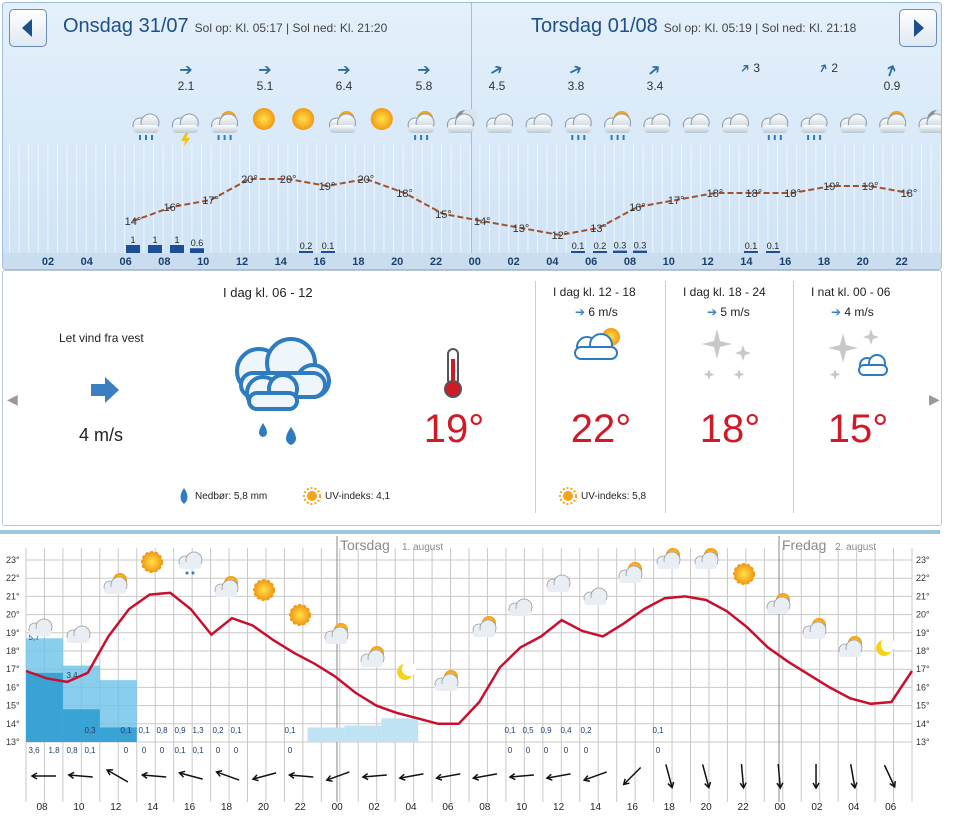 Image resolution: width=960 pixels, height=821 pixels. What do you see at coordinates (13, 724) in the screenshot?
I see `y-tick-left: 14°` at bounding box center [13, 724].